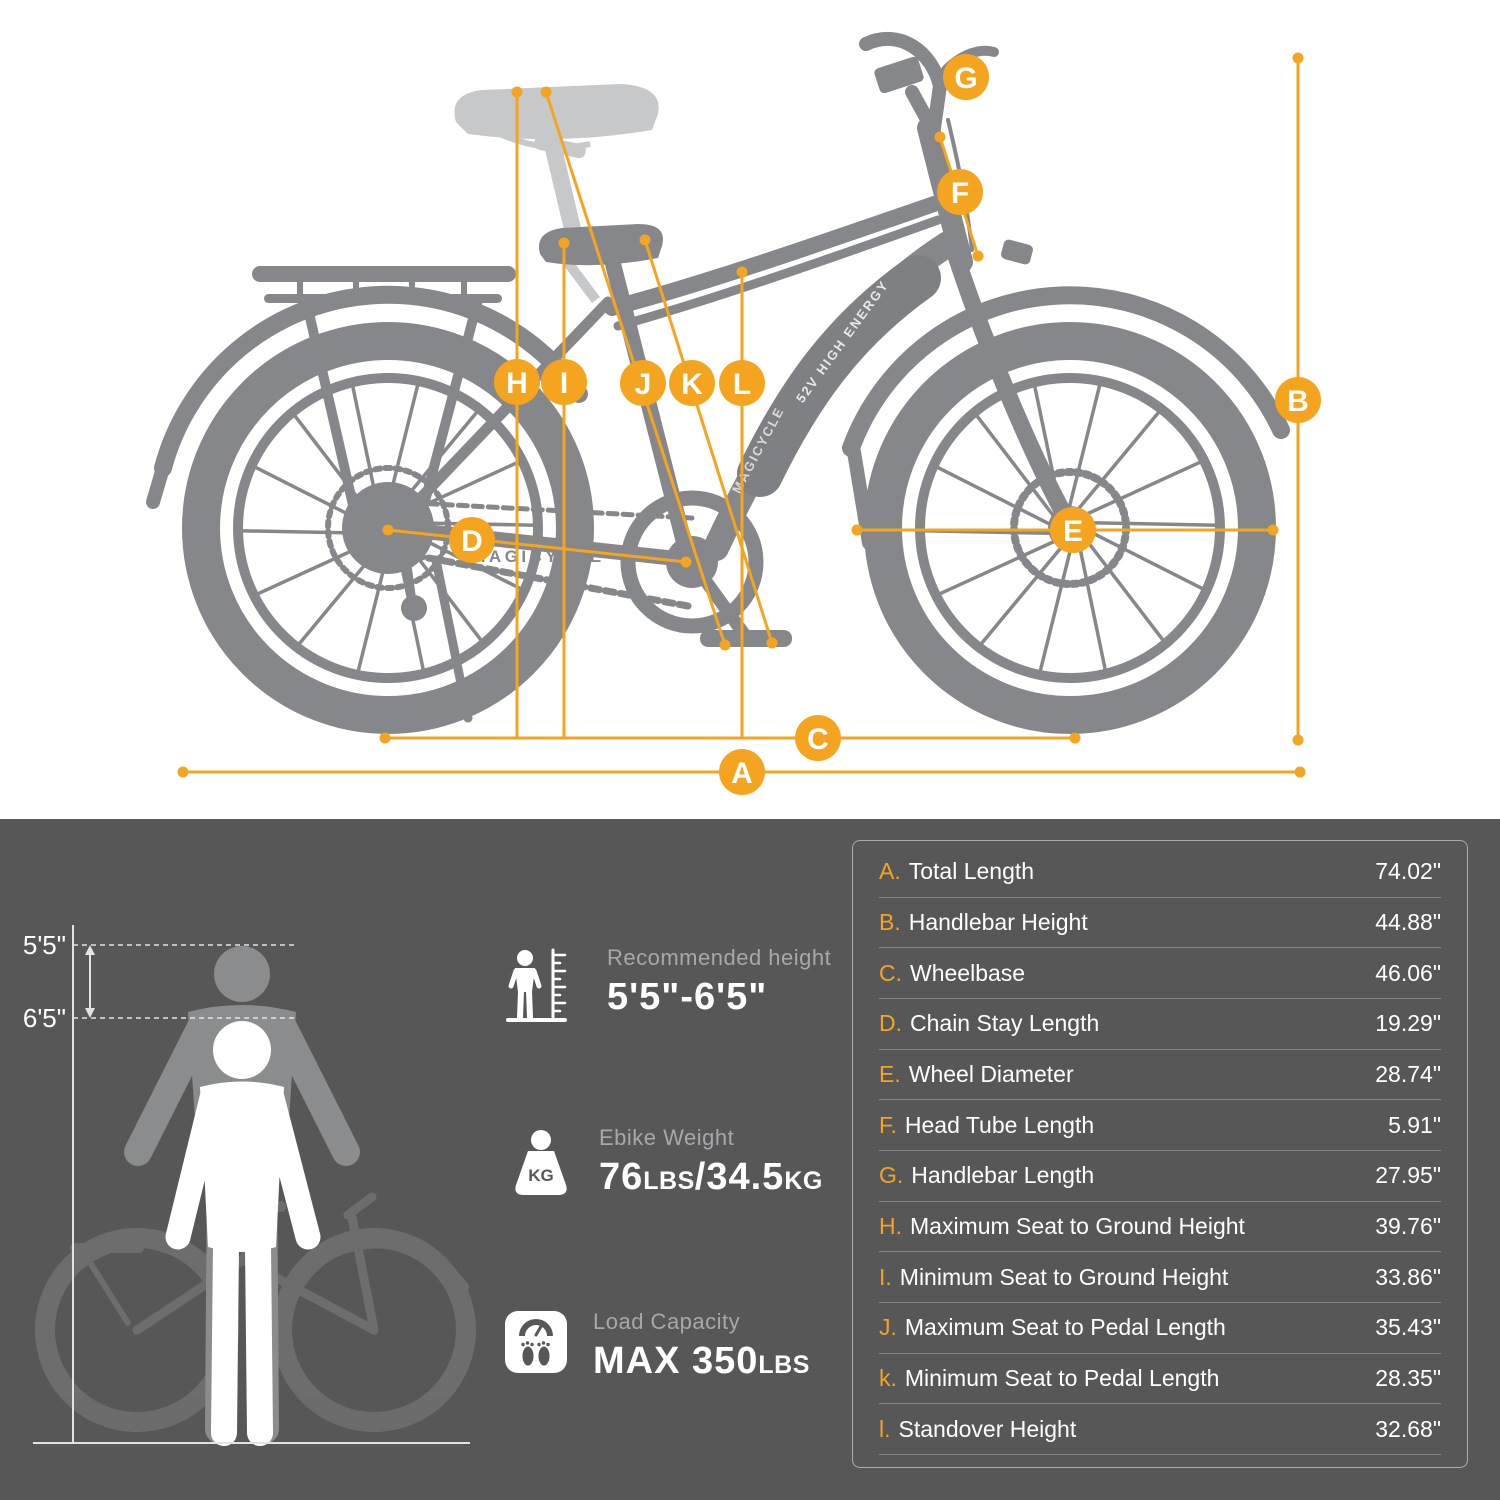 Image resolution: width=1500 pixels, height=1500 pixels. What do you see at coordinates (1414, 1124) in the screenshot?
I see `spec-row-value: 5.91"` at bounding box center [1414, 1124].